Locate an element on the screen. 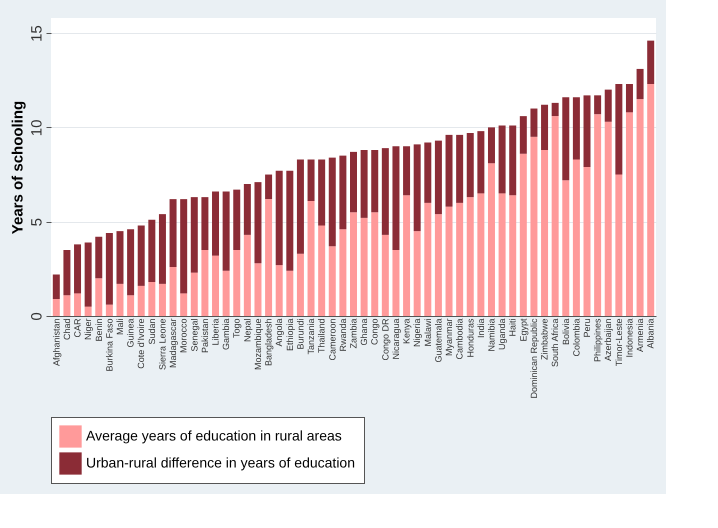 This screenshot has width=718, height=528. x-tick-label: Ethiopia is located at coordinates (289, 335).